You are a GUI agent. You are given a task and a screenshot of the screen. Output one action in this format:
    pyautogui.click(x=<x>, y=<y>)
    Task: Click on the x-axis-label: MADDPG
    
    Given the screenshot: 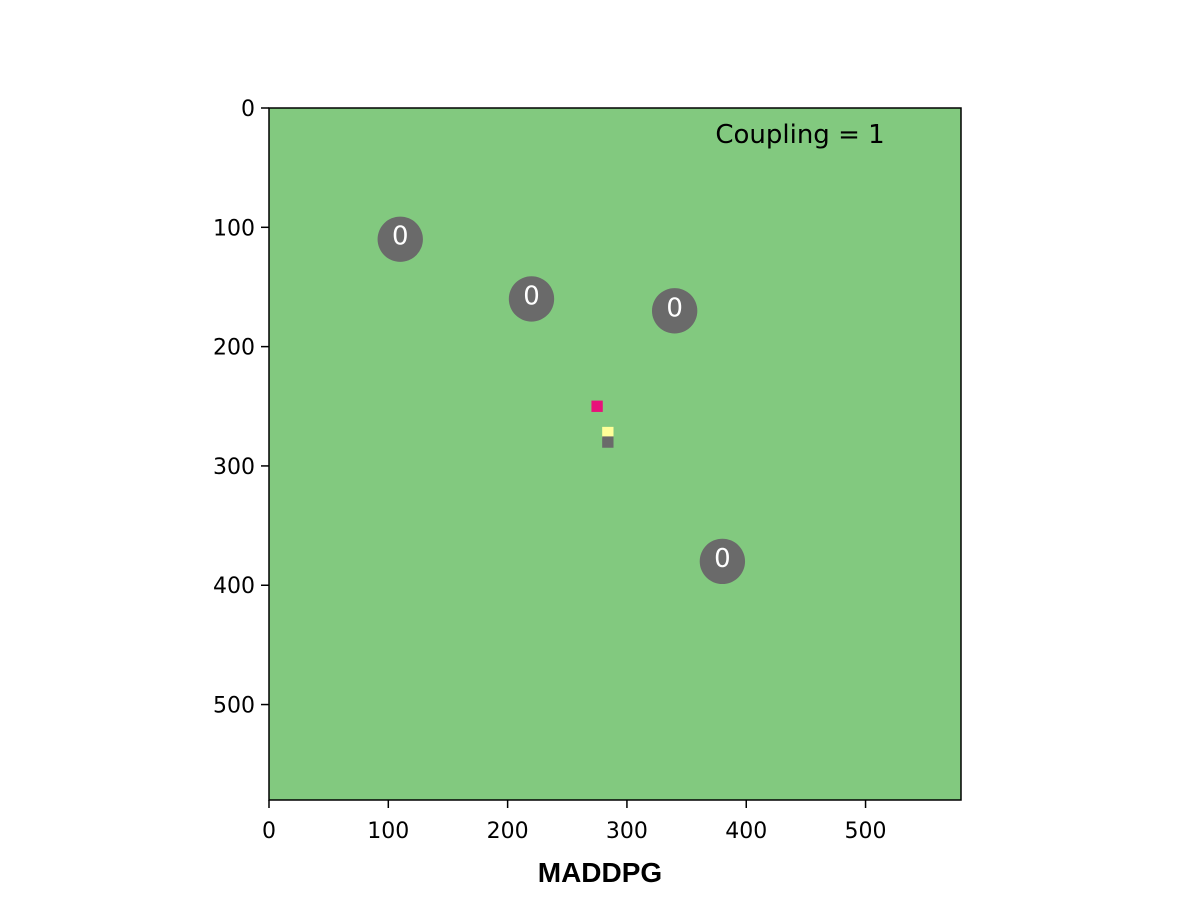 What is the action you would take?
    pyautogui.click(x=600, y=872)
    